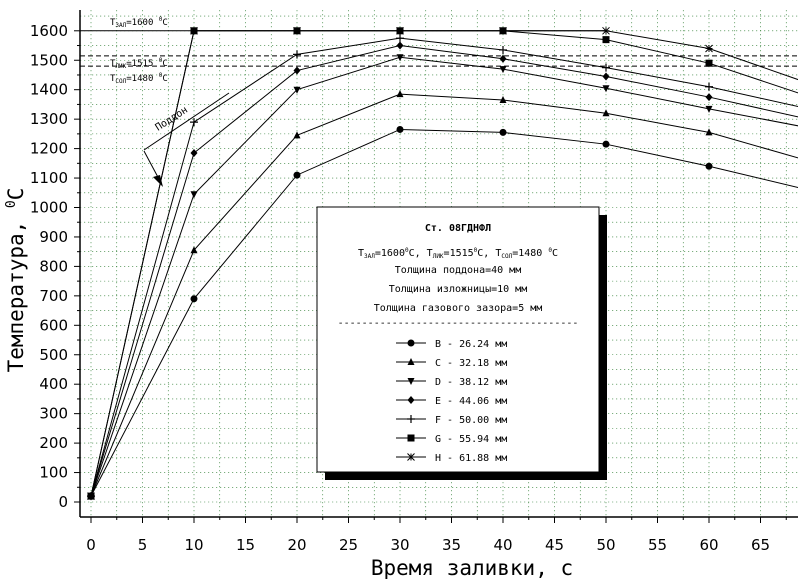  I want to click on legend-entry: D - 38.12 мм, so click(471, 382).